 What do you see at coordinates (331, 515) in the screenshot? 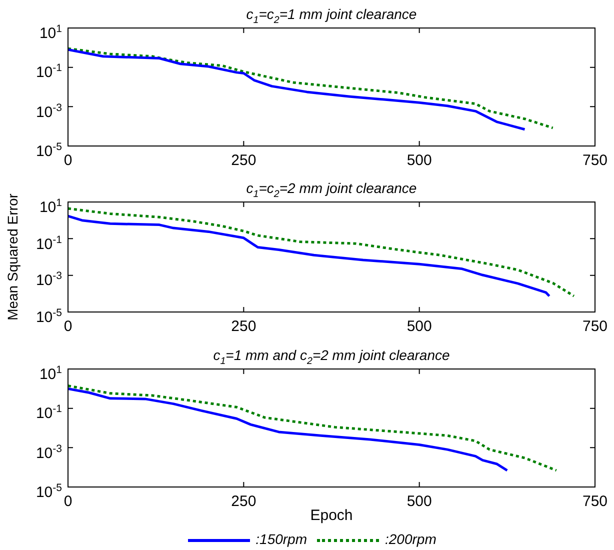
I see `x-axis-title: Epoch` at bounding box center [331, 515].